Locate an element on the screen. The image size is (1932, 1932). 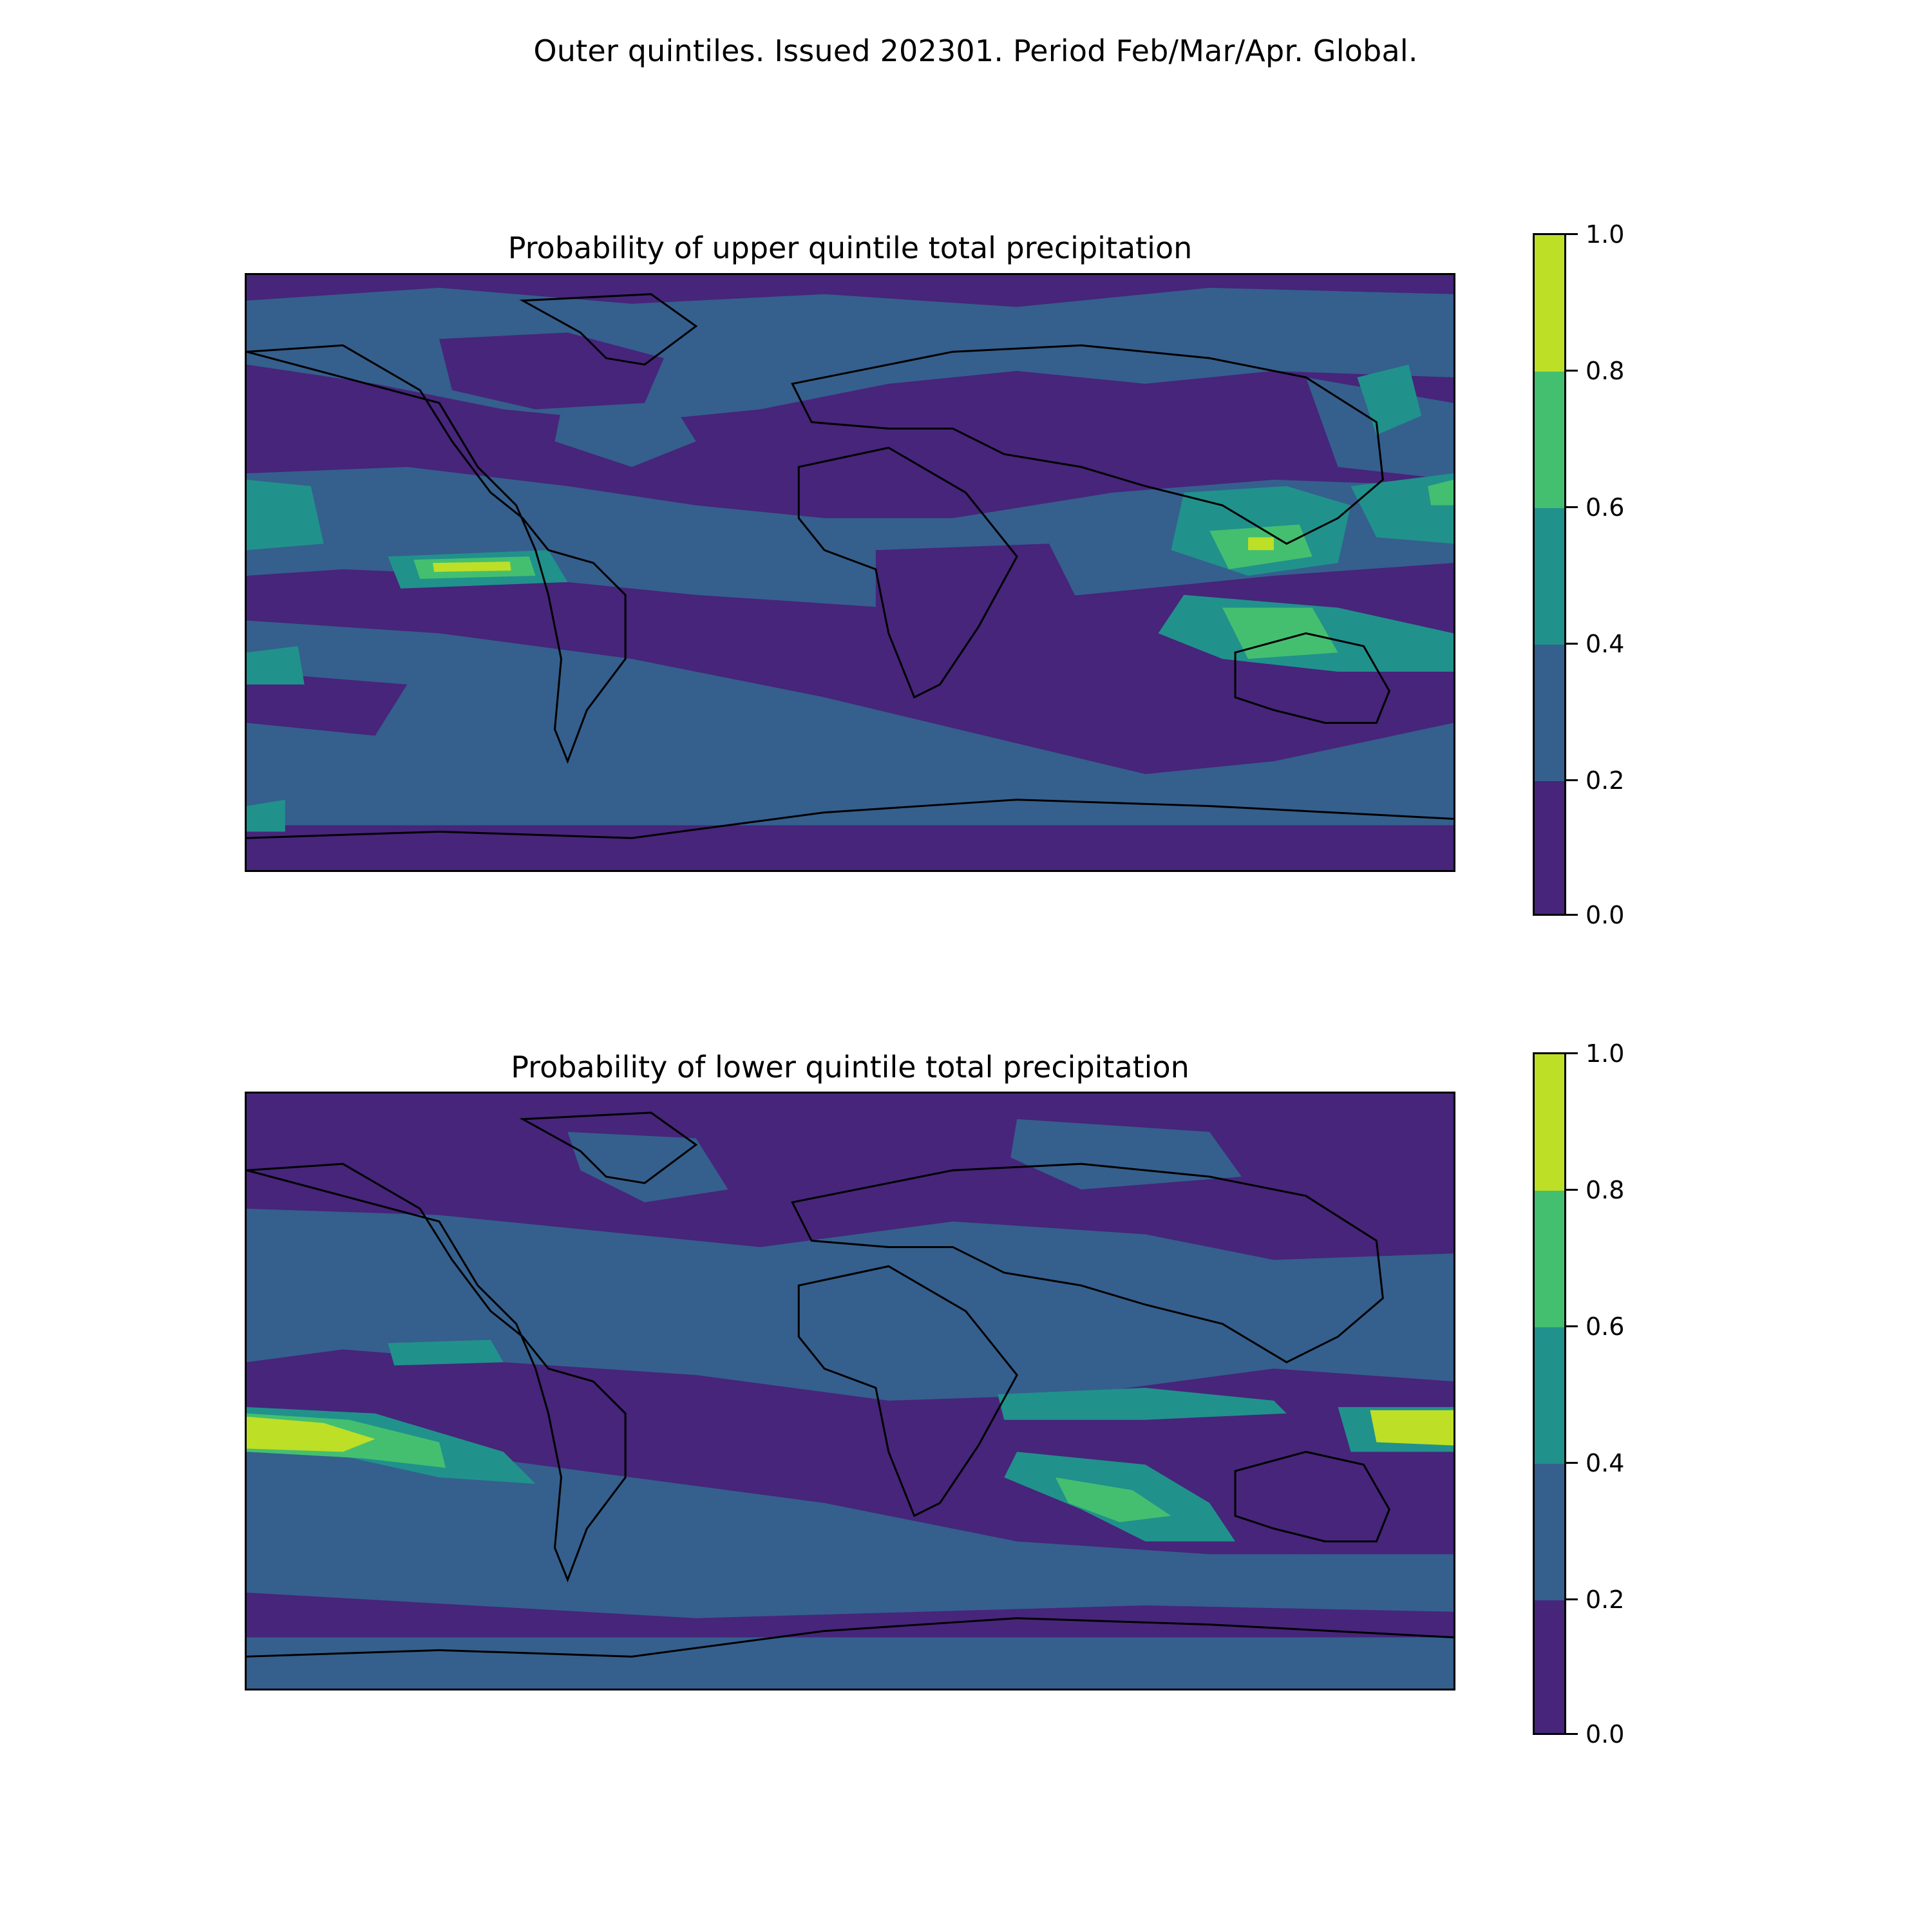
colorbar-1-label: 0.0 is located at coordinates (1605, 915).